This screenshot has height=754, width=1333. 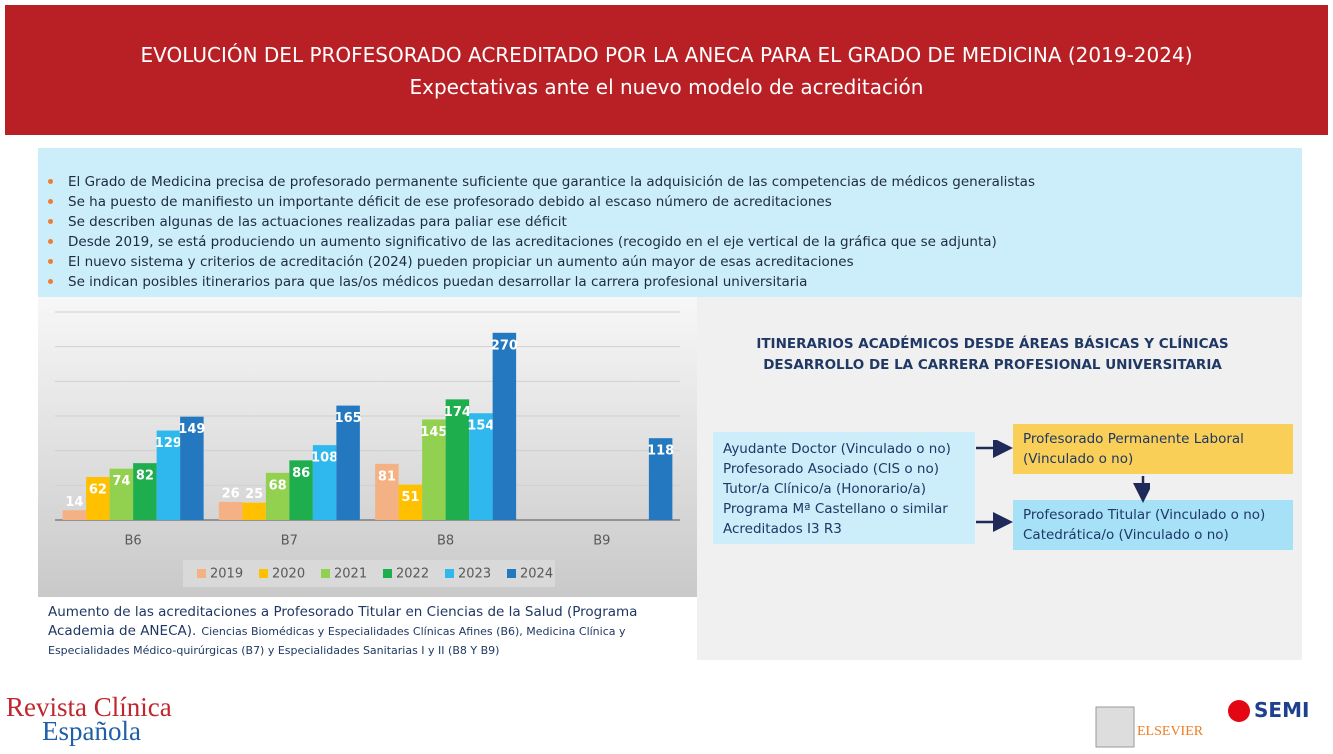 I want to click on elsevier-logo, so click(x=1115, y=727).